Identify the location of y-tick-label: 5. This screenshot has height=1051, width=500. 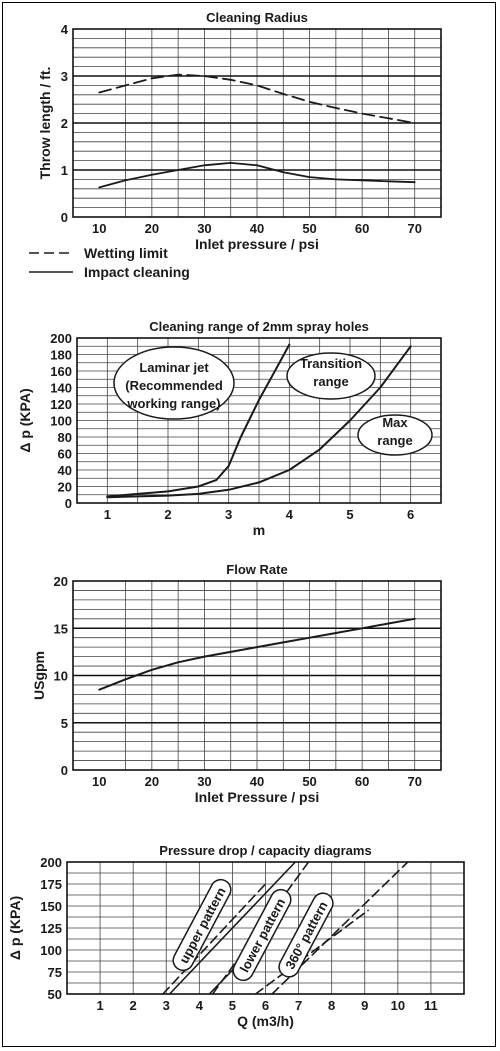
(64, 723).